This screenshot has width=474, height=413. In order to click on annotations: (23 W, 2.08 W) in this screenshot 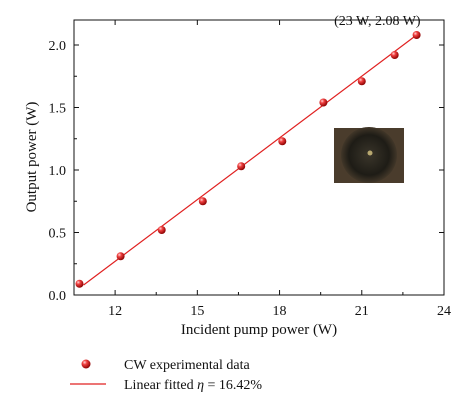, I will do `click(377, 21)`.